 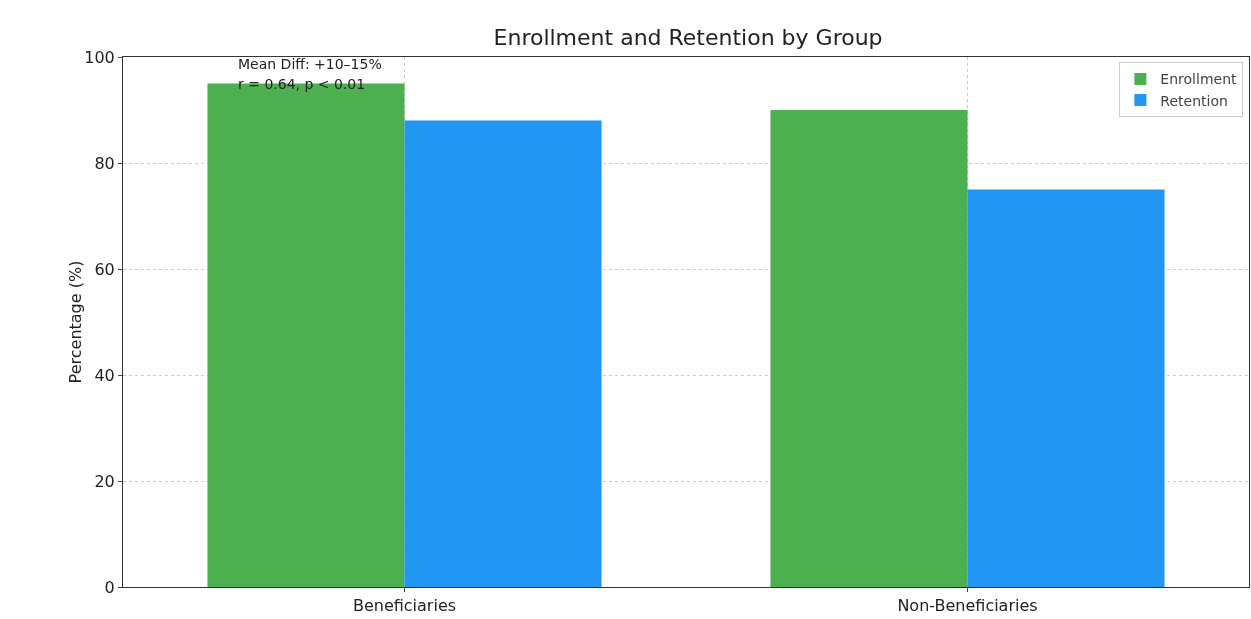 I want to click on y-tick-label: 80, so click(x=104, y=163).